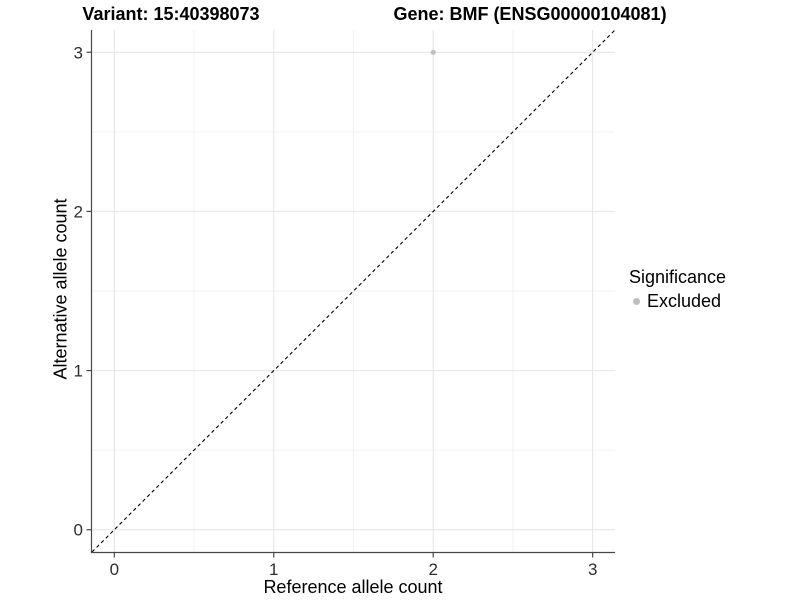  Describe the element at coordinates (684, 301) in the screenshot. I see `legend-item-label: Excluded` at that location.